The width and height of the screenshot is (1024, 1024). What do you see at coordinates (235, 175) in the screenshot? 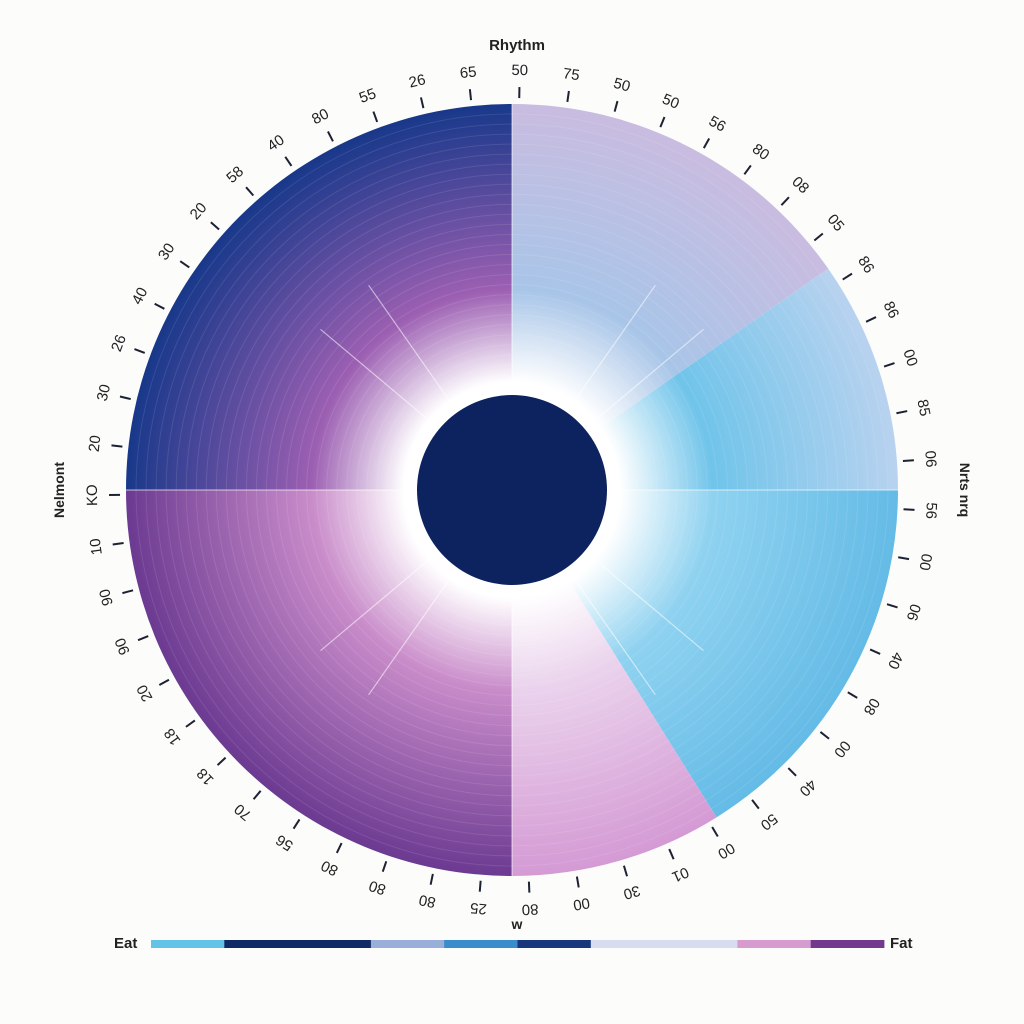
I see `tick-label: 58` at bounding box center [235, 175].